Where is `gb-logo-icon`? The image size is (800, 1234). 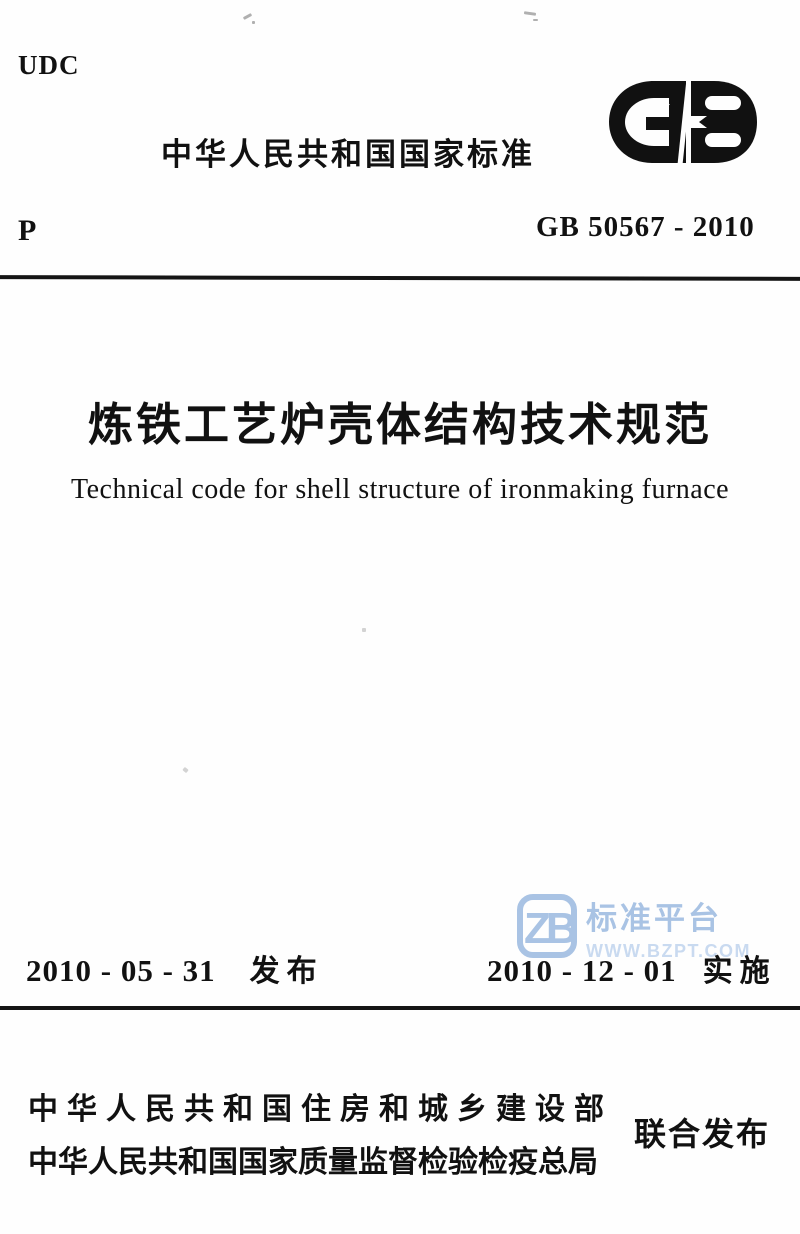 gb-logo-icon is located at coordinates (683, 122).